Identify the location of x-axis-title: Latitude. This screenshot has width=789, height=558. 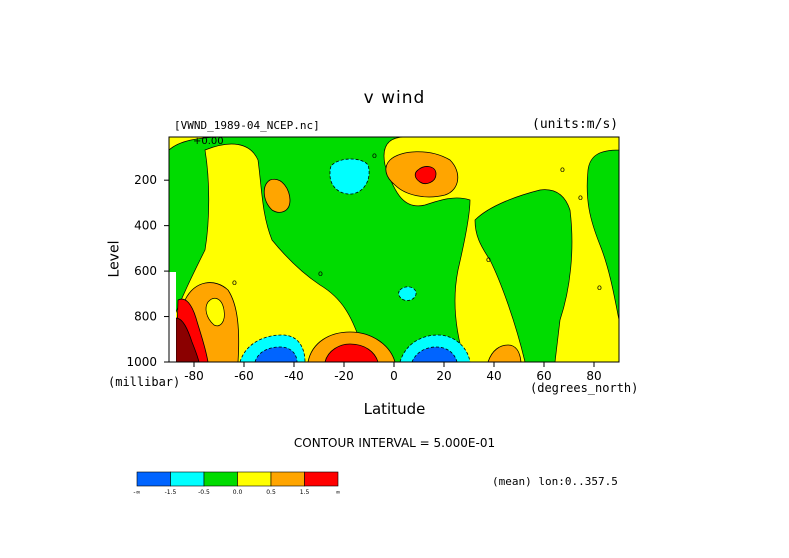
(394, 409).